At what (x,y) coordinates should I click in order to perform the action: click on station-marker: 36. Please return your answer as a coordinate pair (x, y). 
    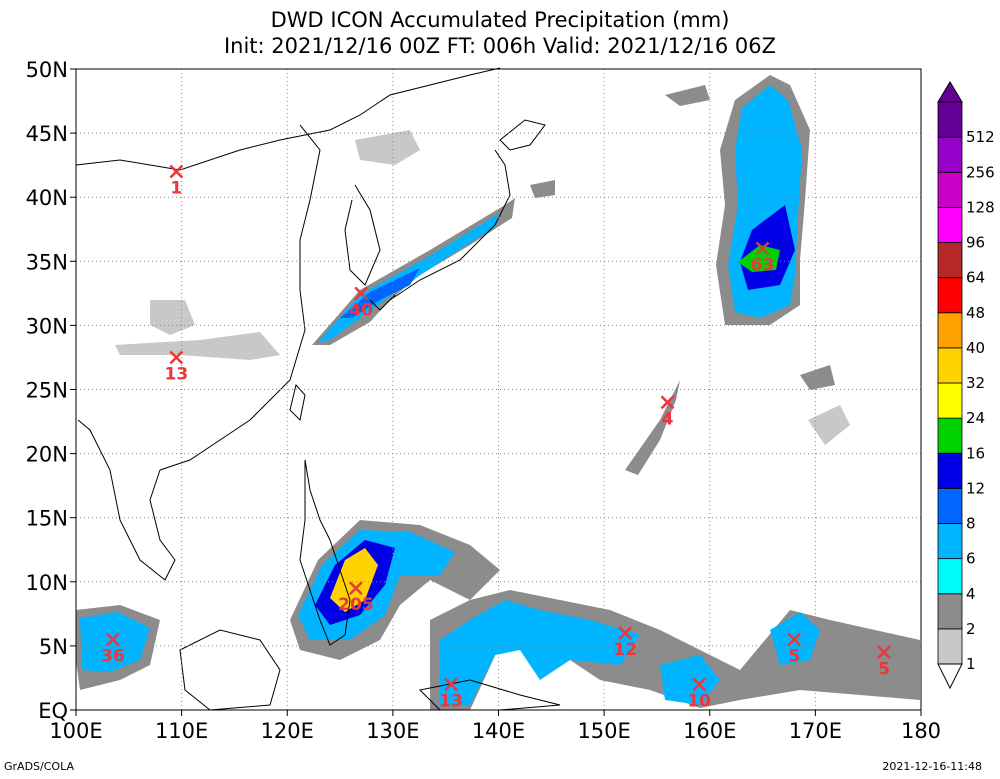
    Looking at the image, I should click on (113, 649).